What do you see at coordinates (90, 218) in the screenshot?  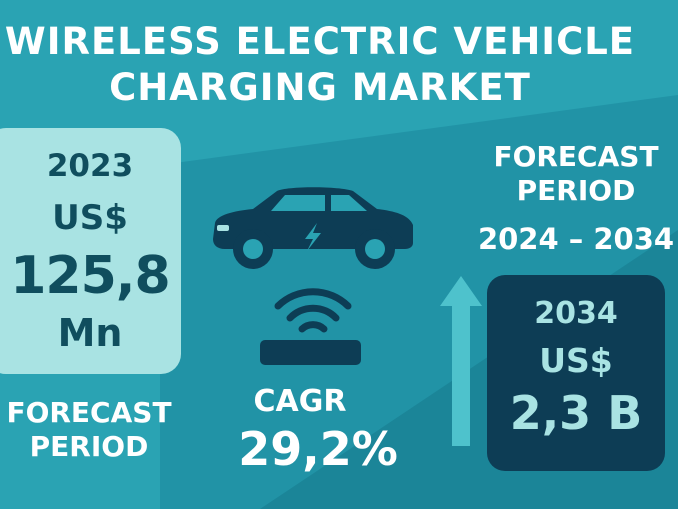 I see `panel-2023-currency: US$` at bounding box center [90, 218].